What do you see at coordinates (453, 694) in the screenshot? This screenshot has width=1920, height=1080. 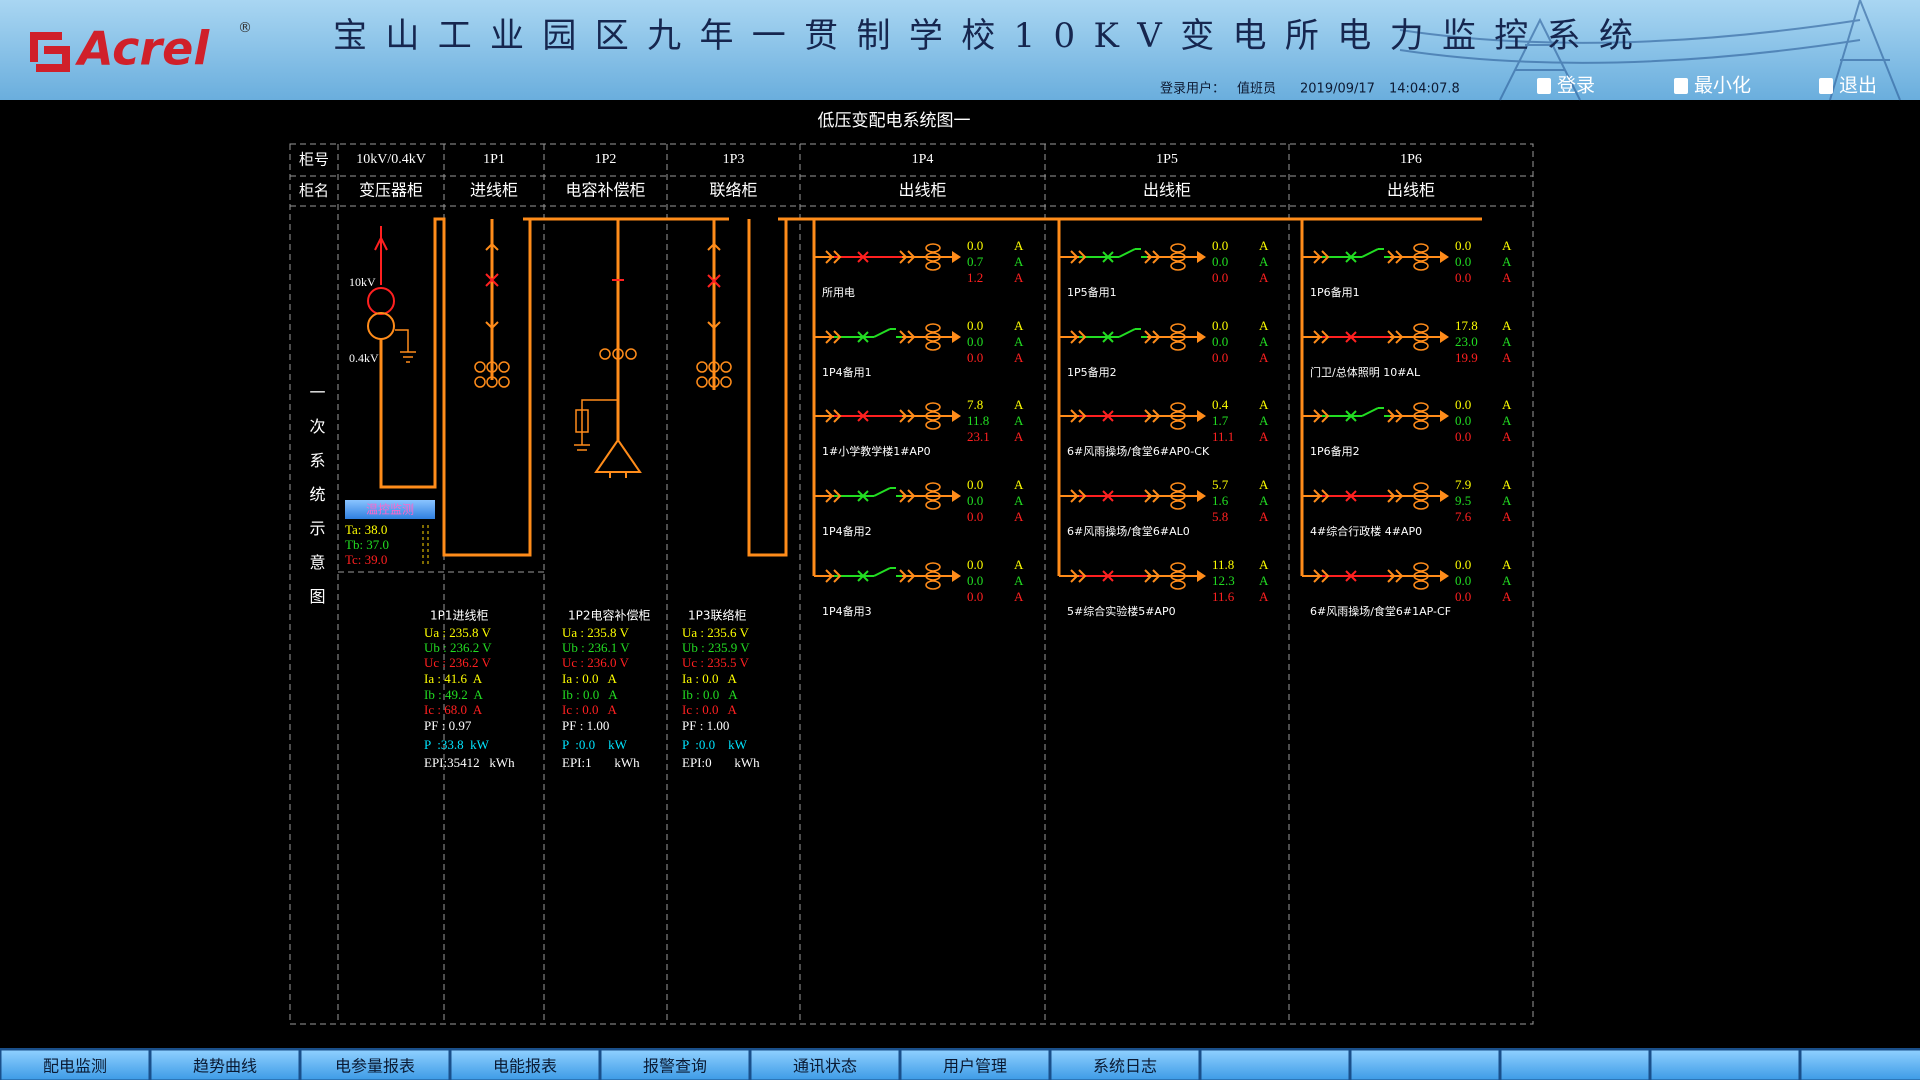 I see `meter-line: Ib : 49.2 A` at bounding box center [453, 694].